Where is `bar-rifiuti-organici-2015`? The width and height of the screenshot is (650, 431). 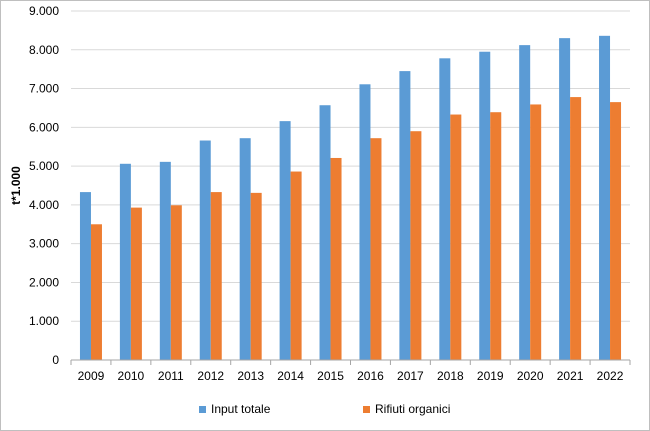
bar-rifiuti-organici-2015 is located at coordinates (336, 258).